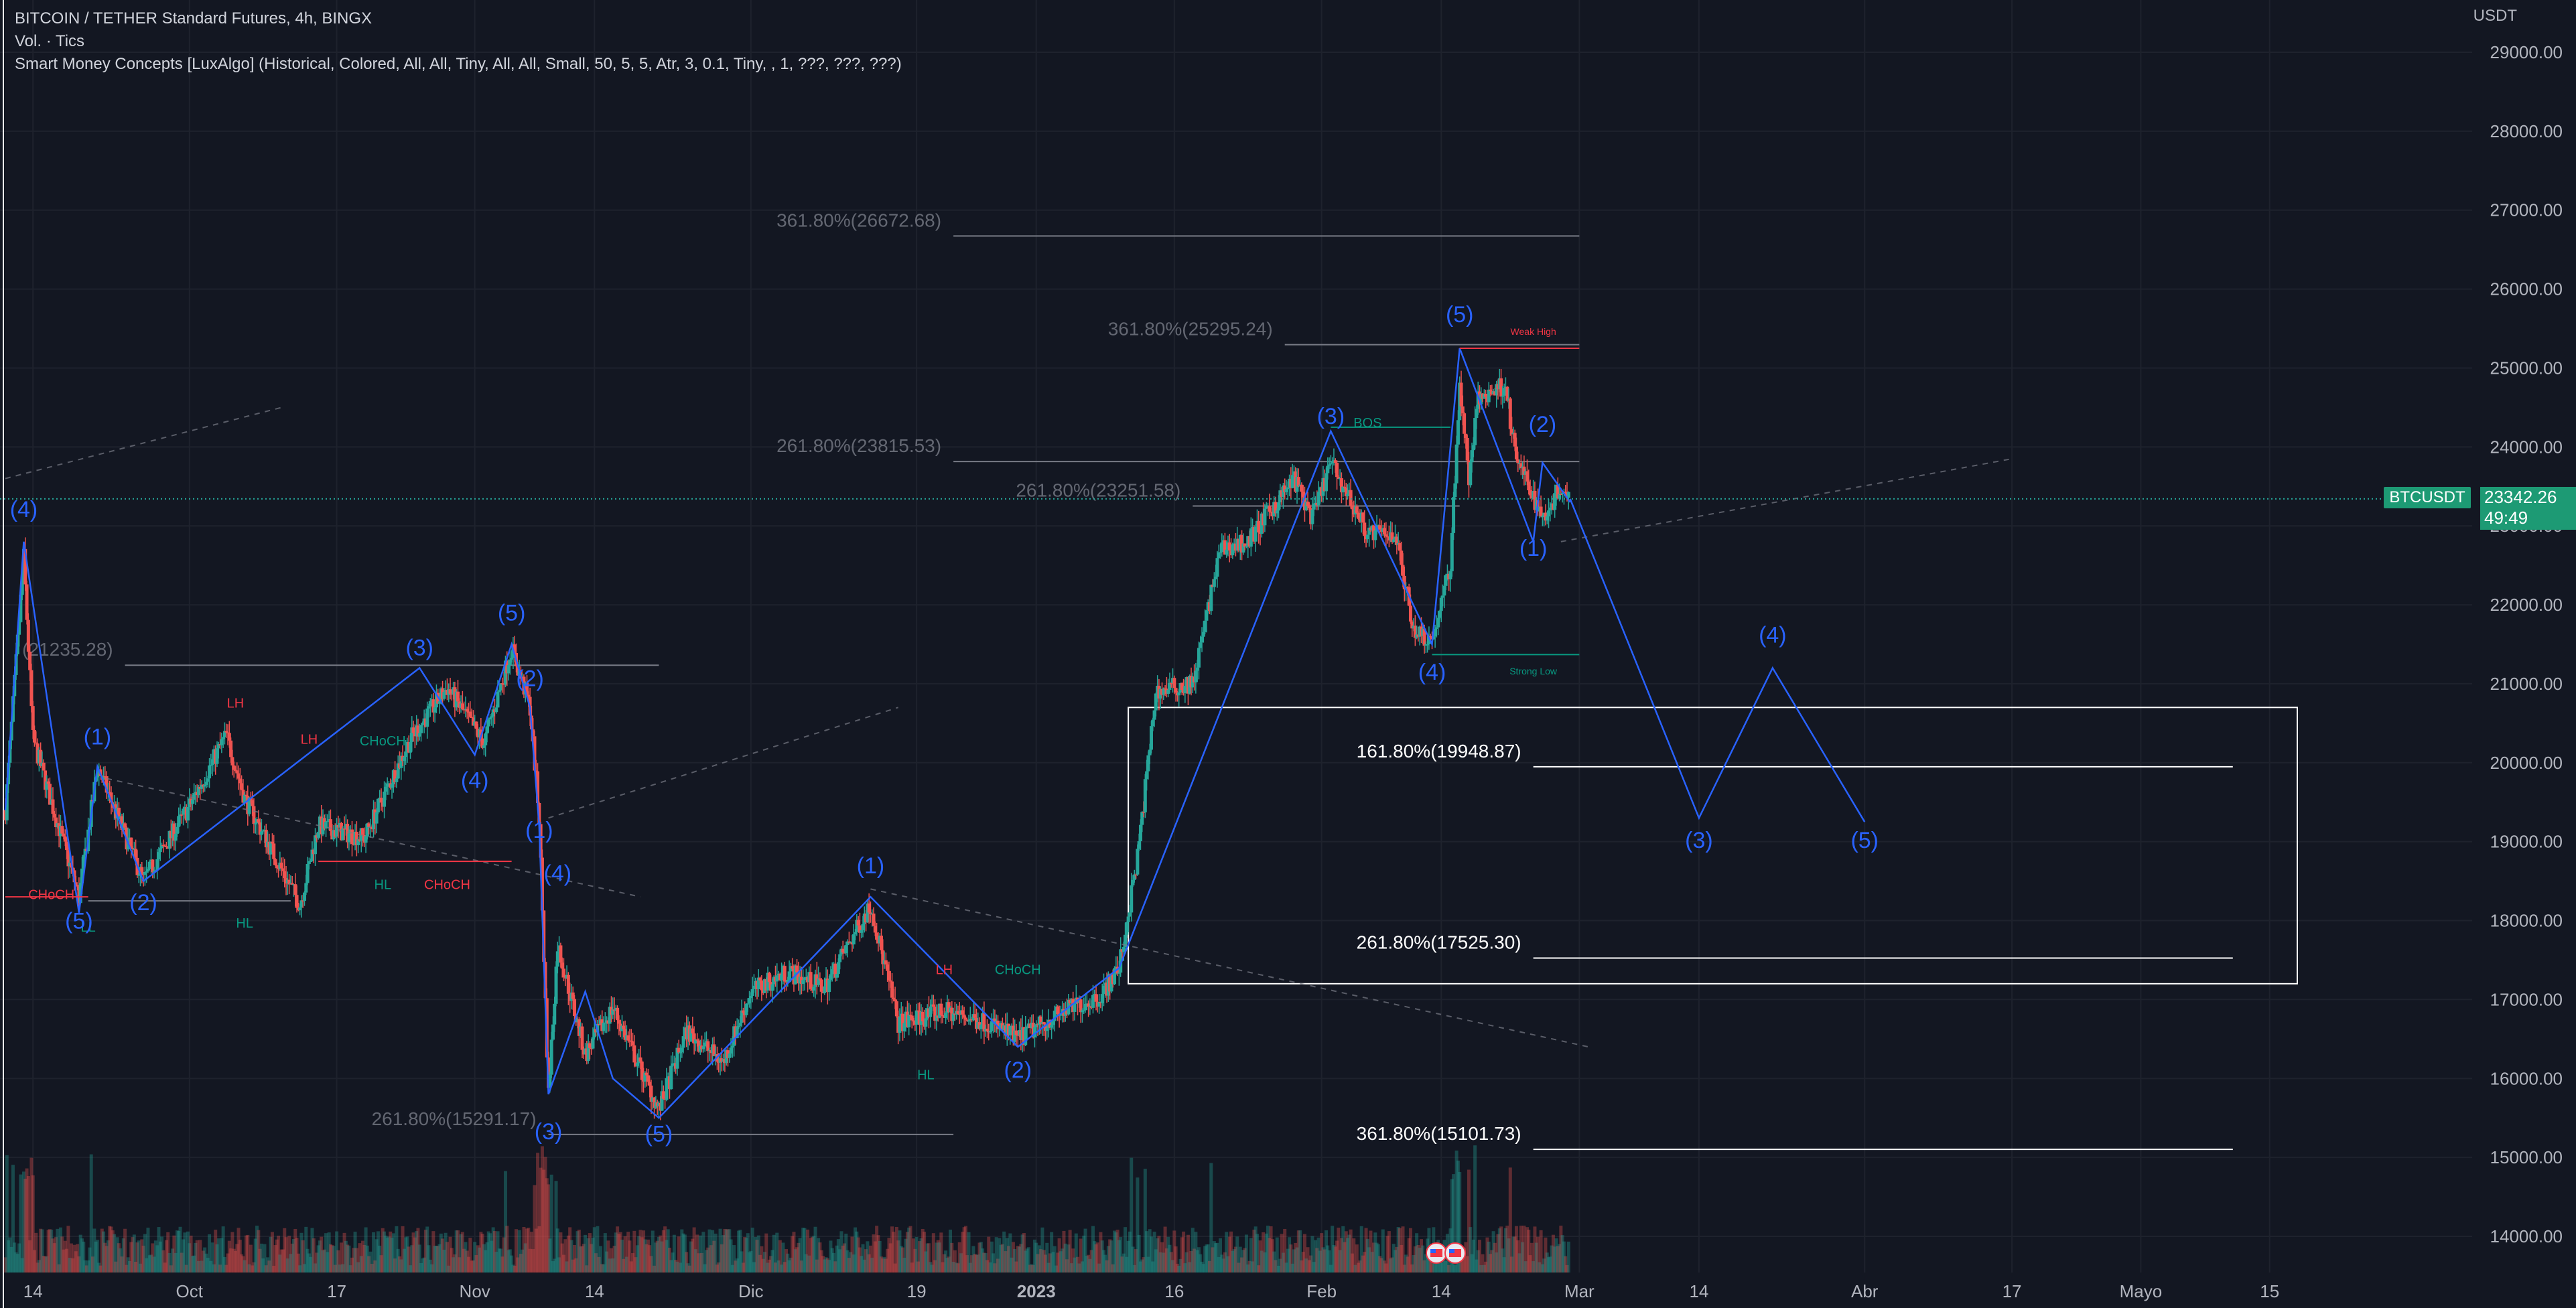  Describe the element at coordinates (2427, 498) in the screenshot. I see `ticker-badge: BTCUSDT` at that location.